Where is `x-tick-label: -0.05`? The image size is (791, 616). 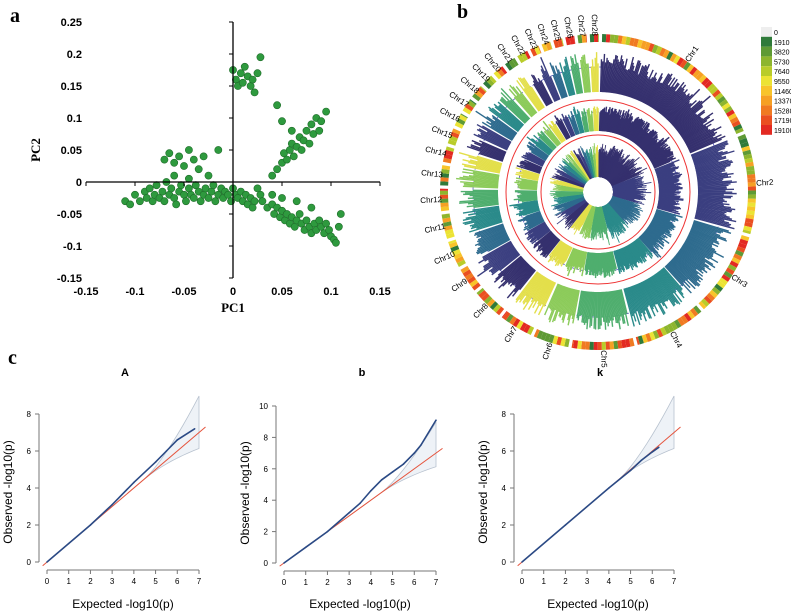
x-tick-label: -0.05 is located at coordinates (183, 292).